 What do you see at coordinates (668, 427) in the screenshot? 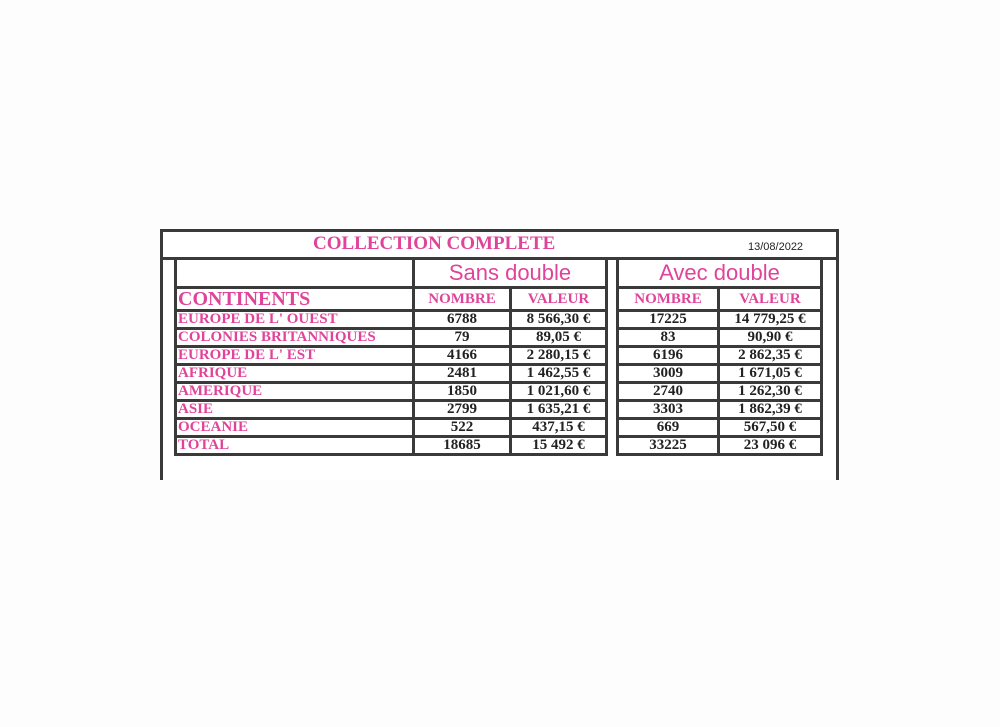
I see `avec-nombre-cell: 669` at bounding box center [668, 427].